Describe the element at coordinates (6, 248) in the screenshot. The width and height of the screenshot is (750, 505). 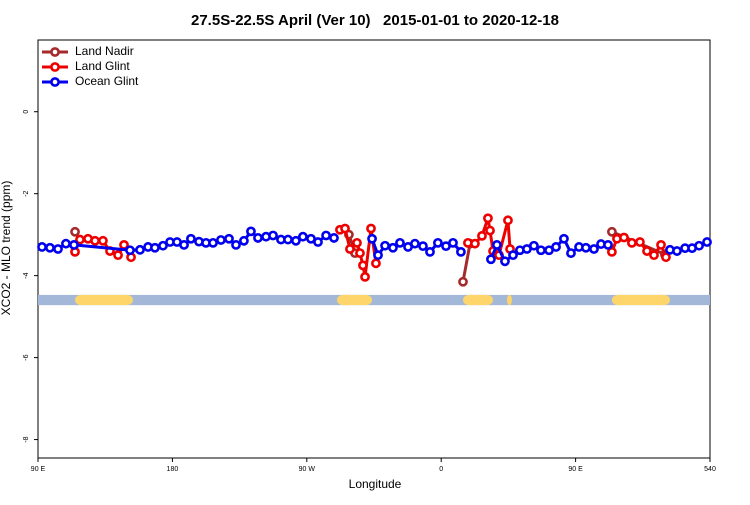
I see `y-axis-label: XCO2 - MLO trend (ppm)` at that location.